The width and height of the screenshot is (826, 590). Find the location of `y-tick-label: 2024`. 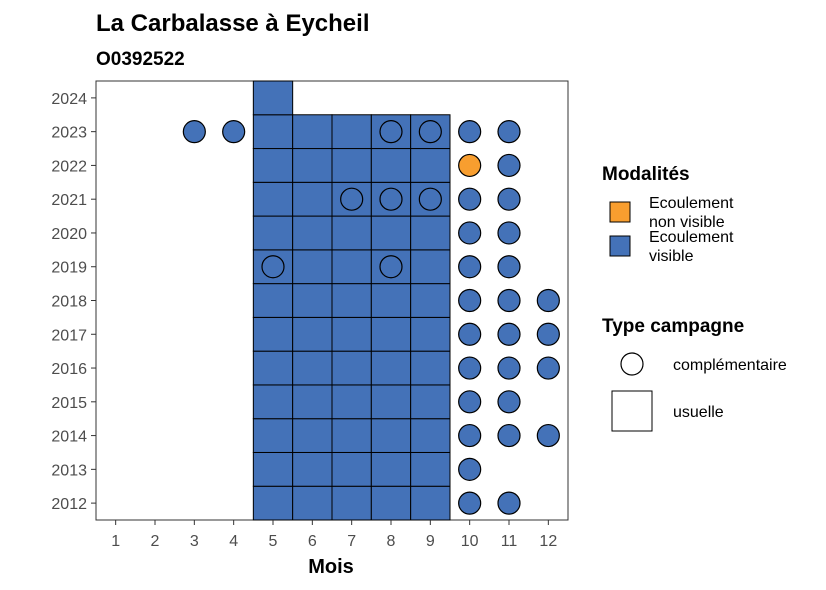

y-tick-label: 2024 is located at coordinates (69, 99).